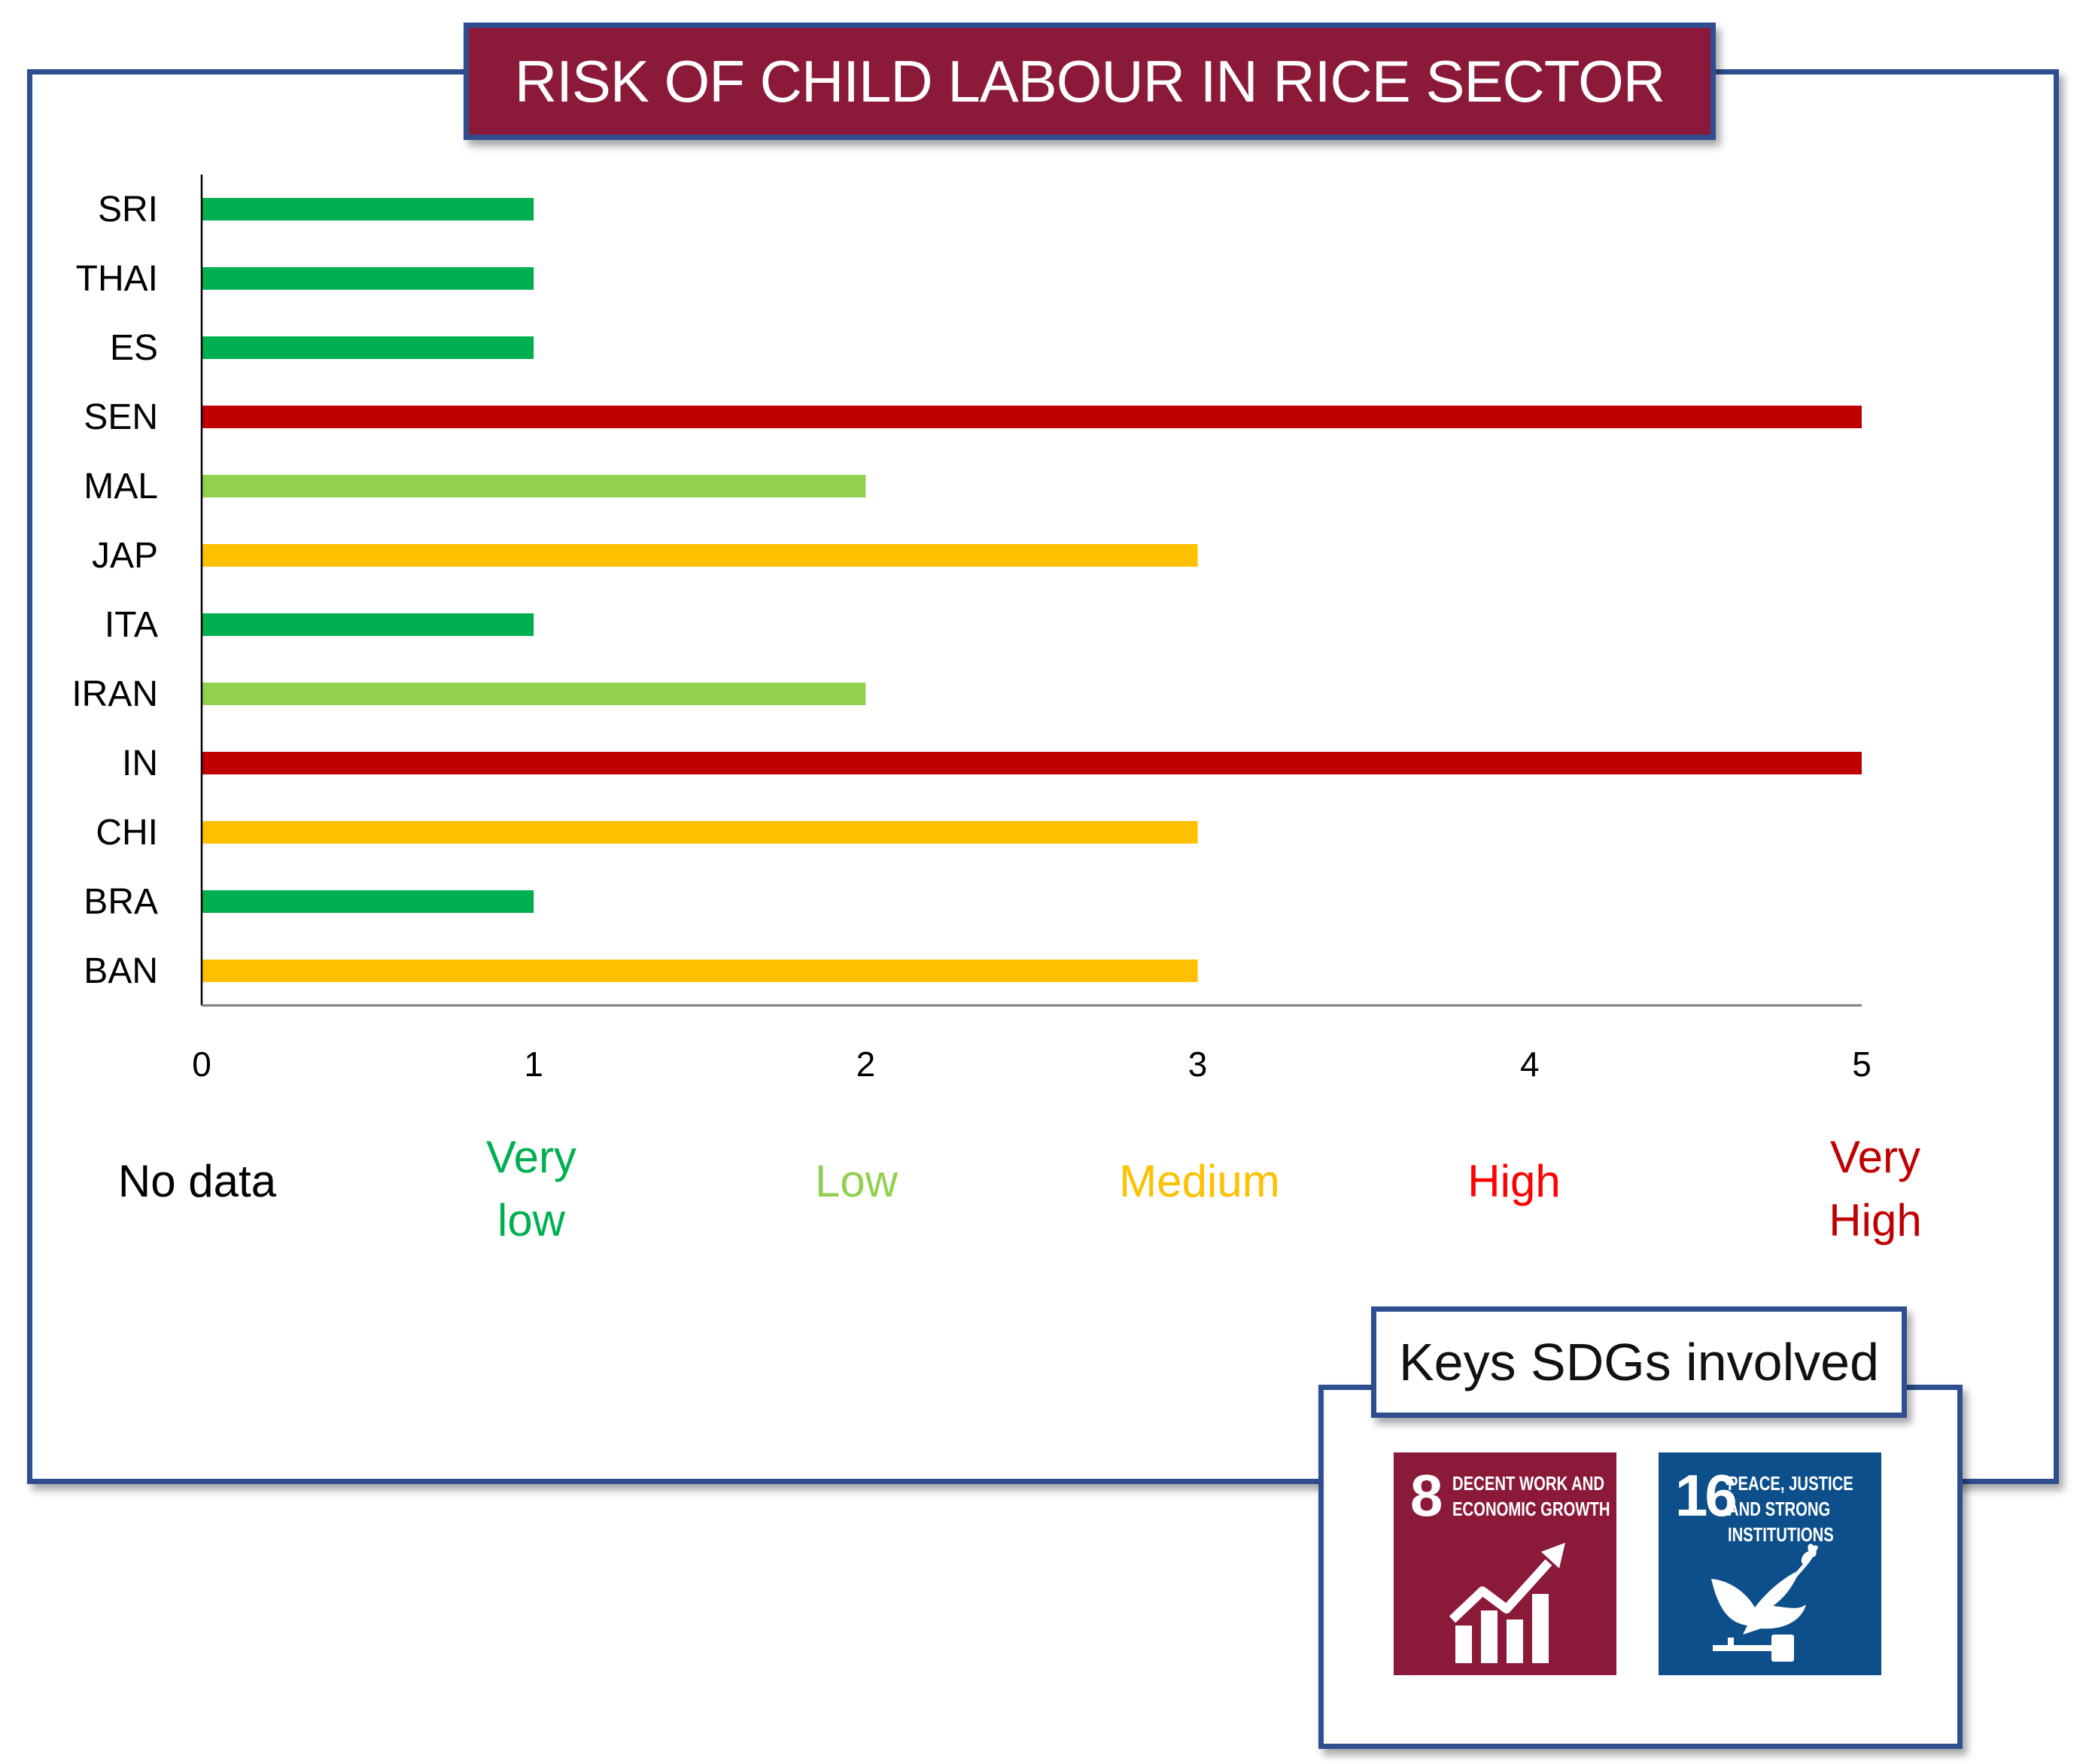  I want to click on category-label: ES, so click(134, 348).